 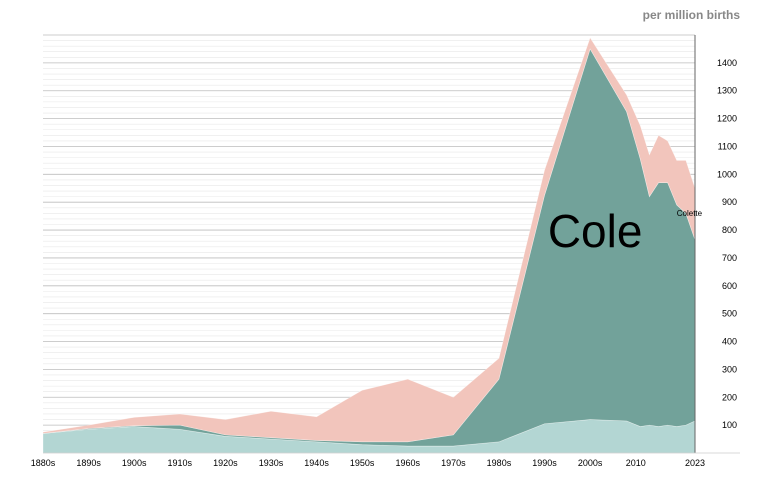 I want to click on y-tick-label: 200, so click(x=729, y=397).